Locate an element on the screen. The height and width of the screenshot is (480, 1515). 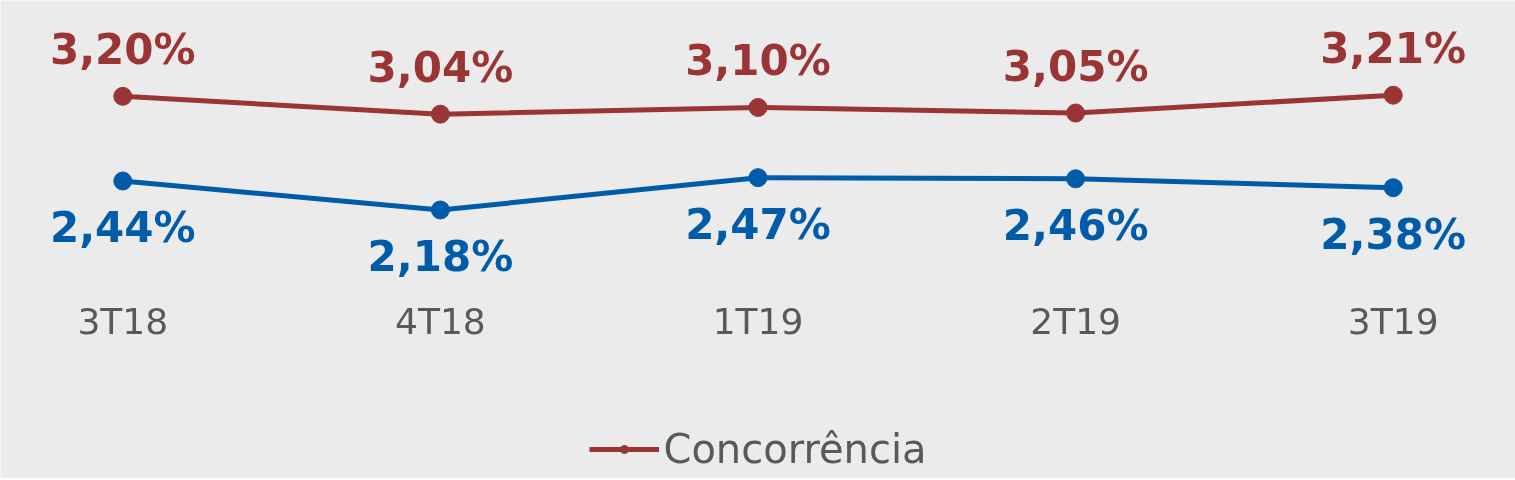
x-tick-label: 2T19 is located at coordinates (1075, 321).